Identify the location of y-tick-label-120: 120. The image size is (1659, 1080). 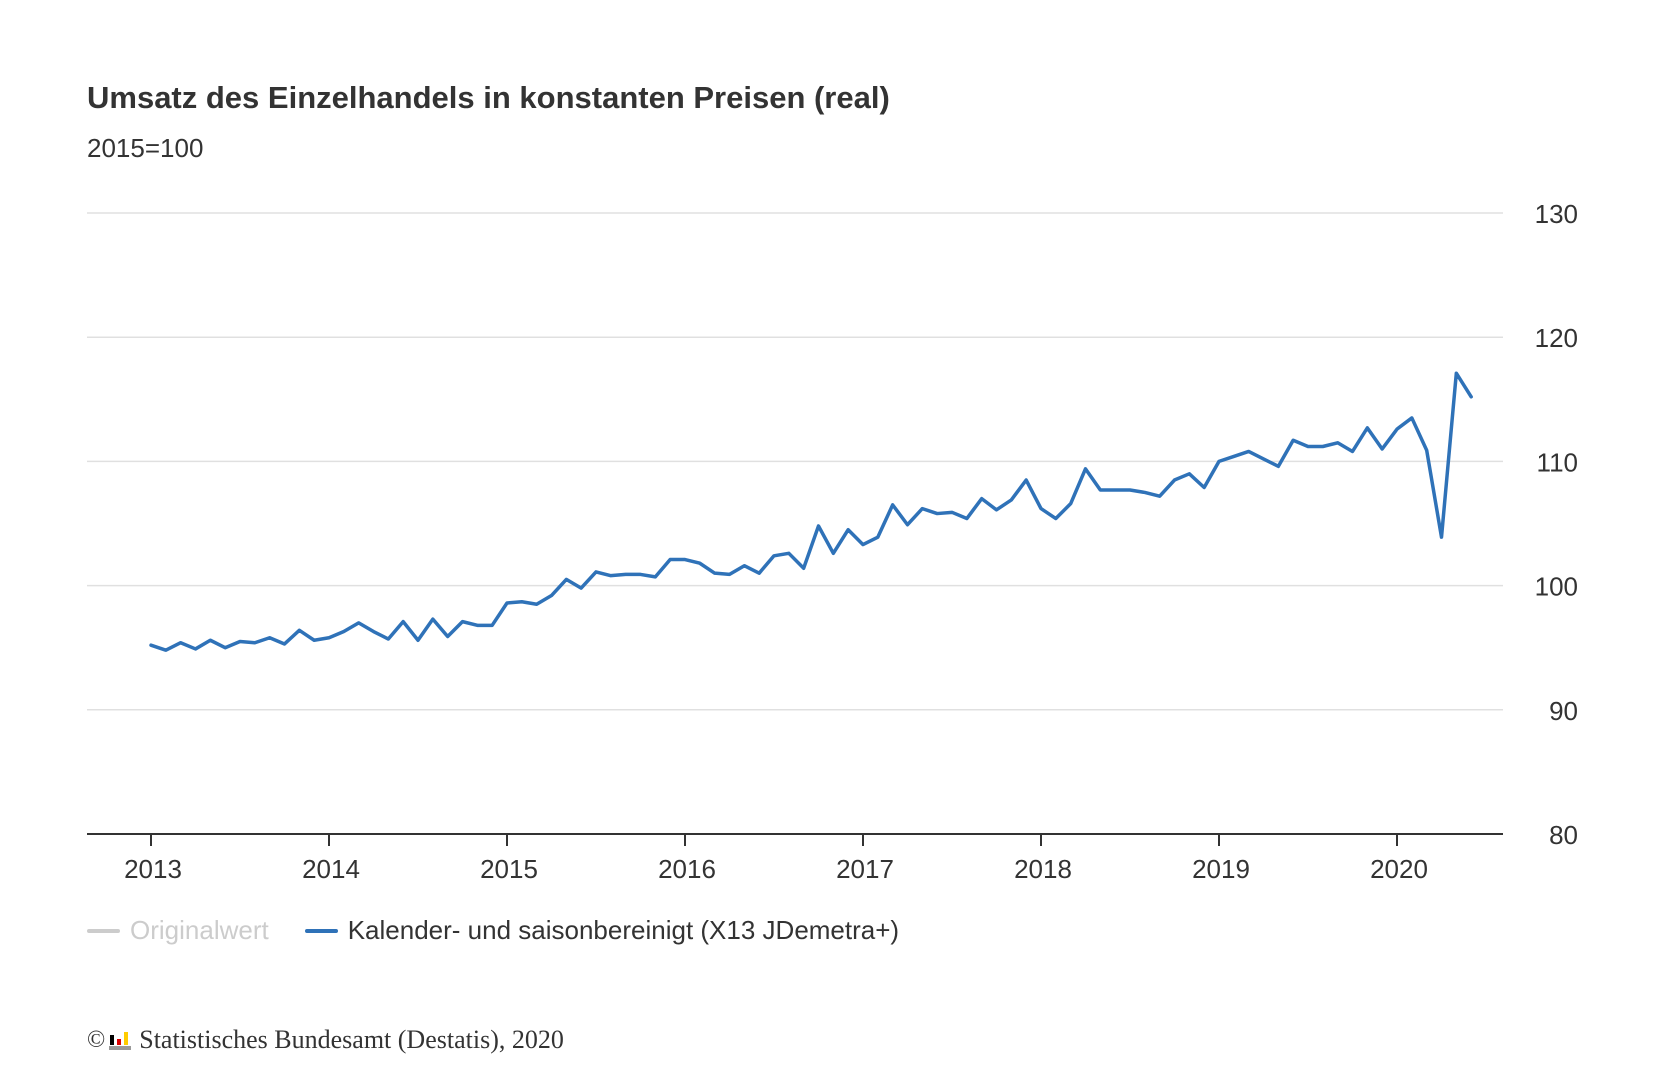
(1556, 338).